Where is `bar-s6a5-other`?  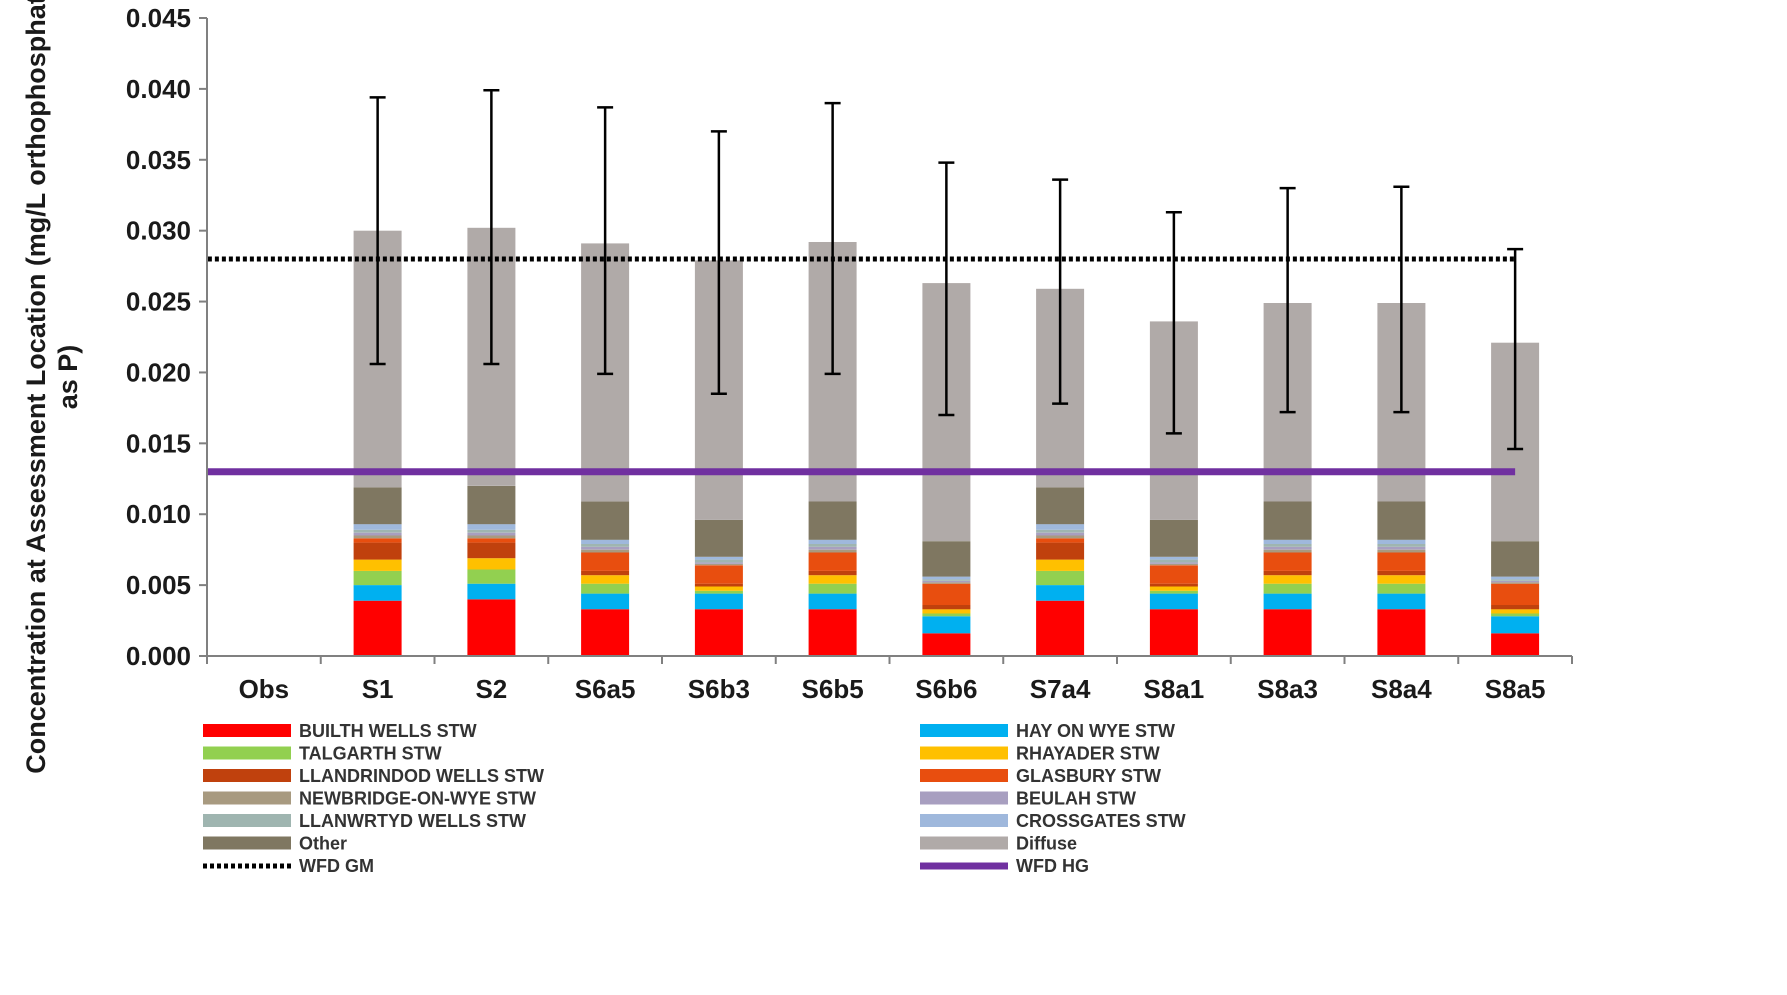 bar-s6a5-other is located at coordinates (605, 520).